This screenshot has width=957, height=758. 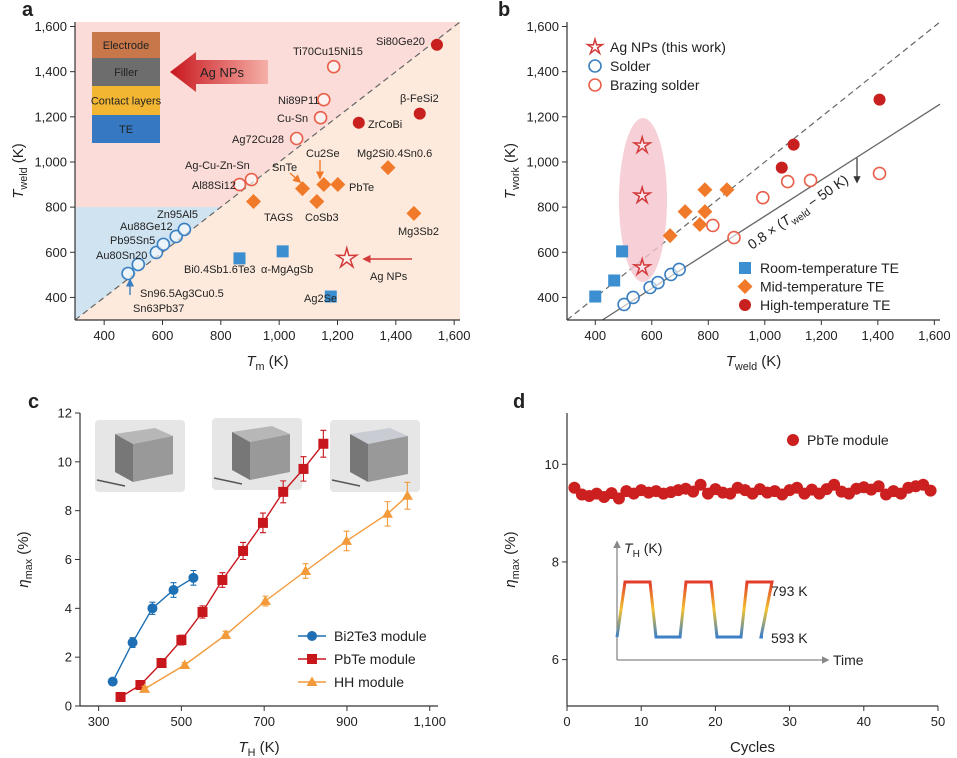 I want to click on annotation: Au80Sn20, so click(x=121, y=256).